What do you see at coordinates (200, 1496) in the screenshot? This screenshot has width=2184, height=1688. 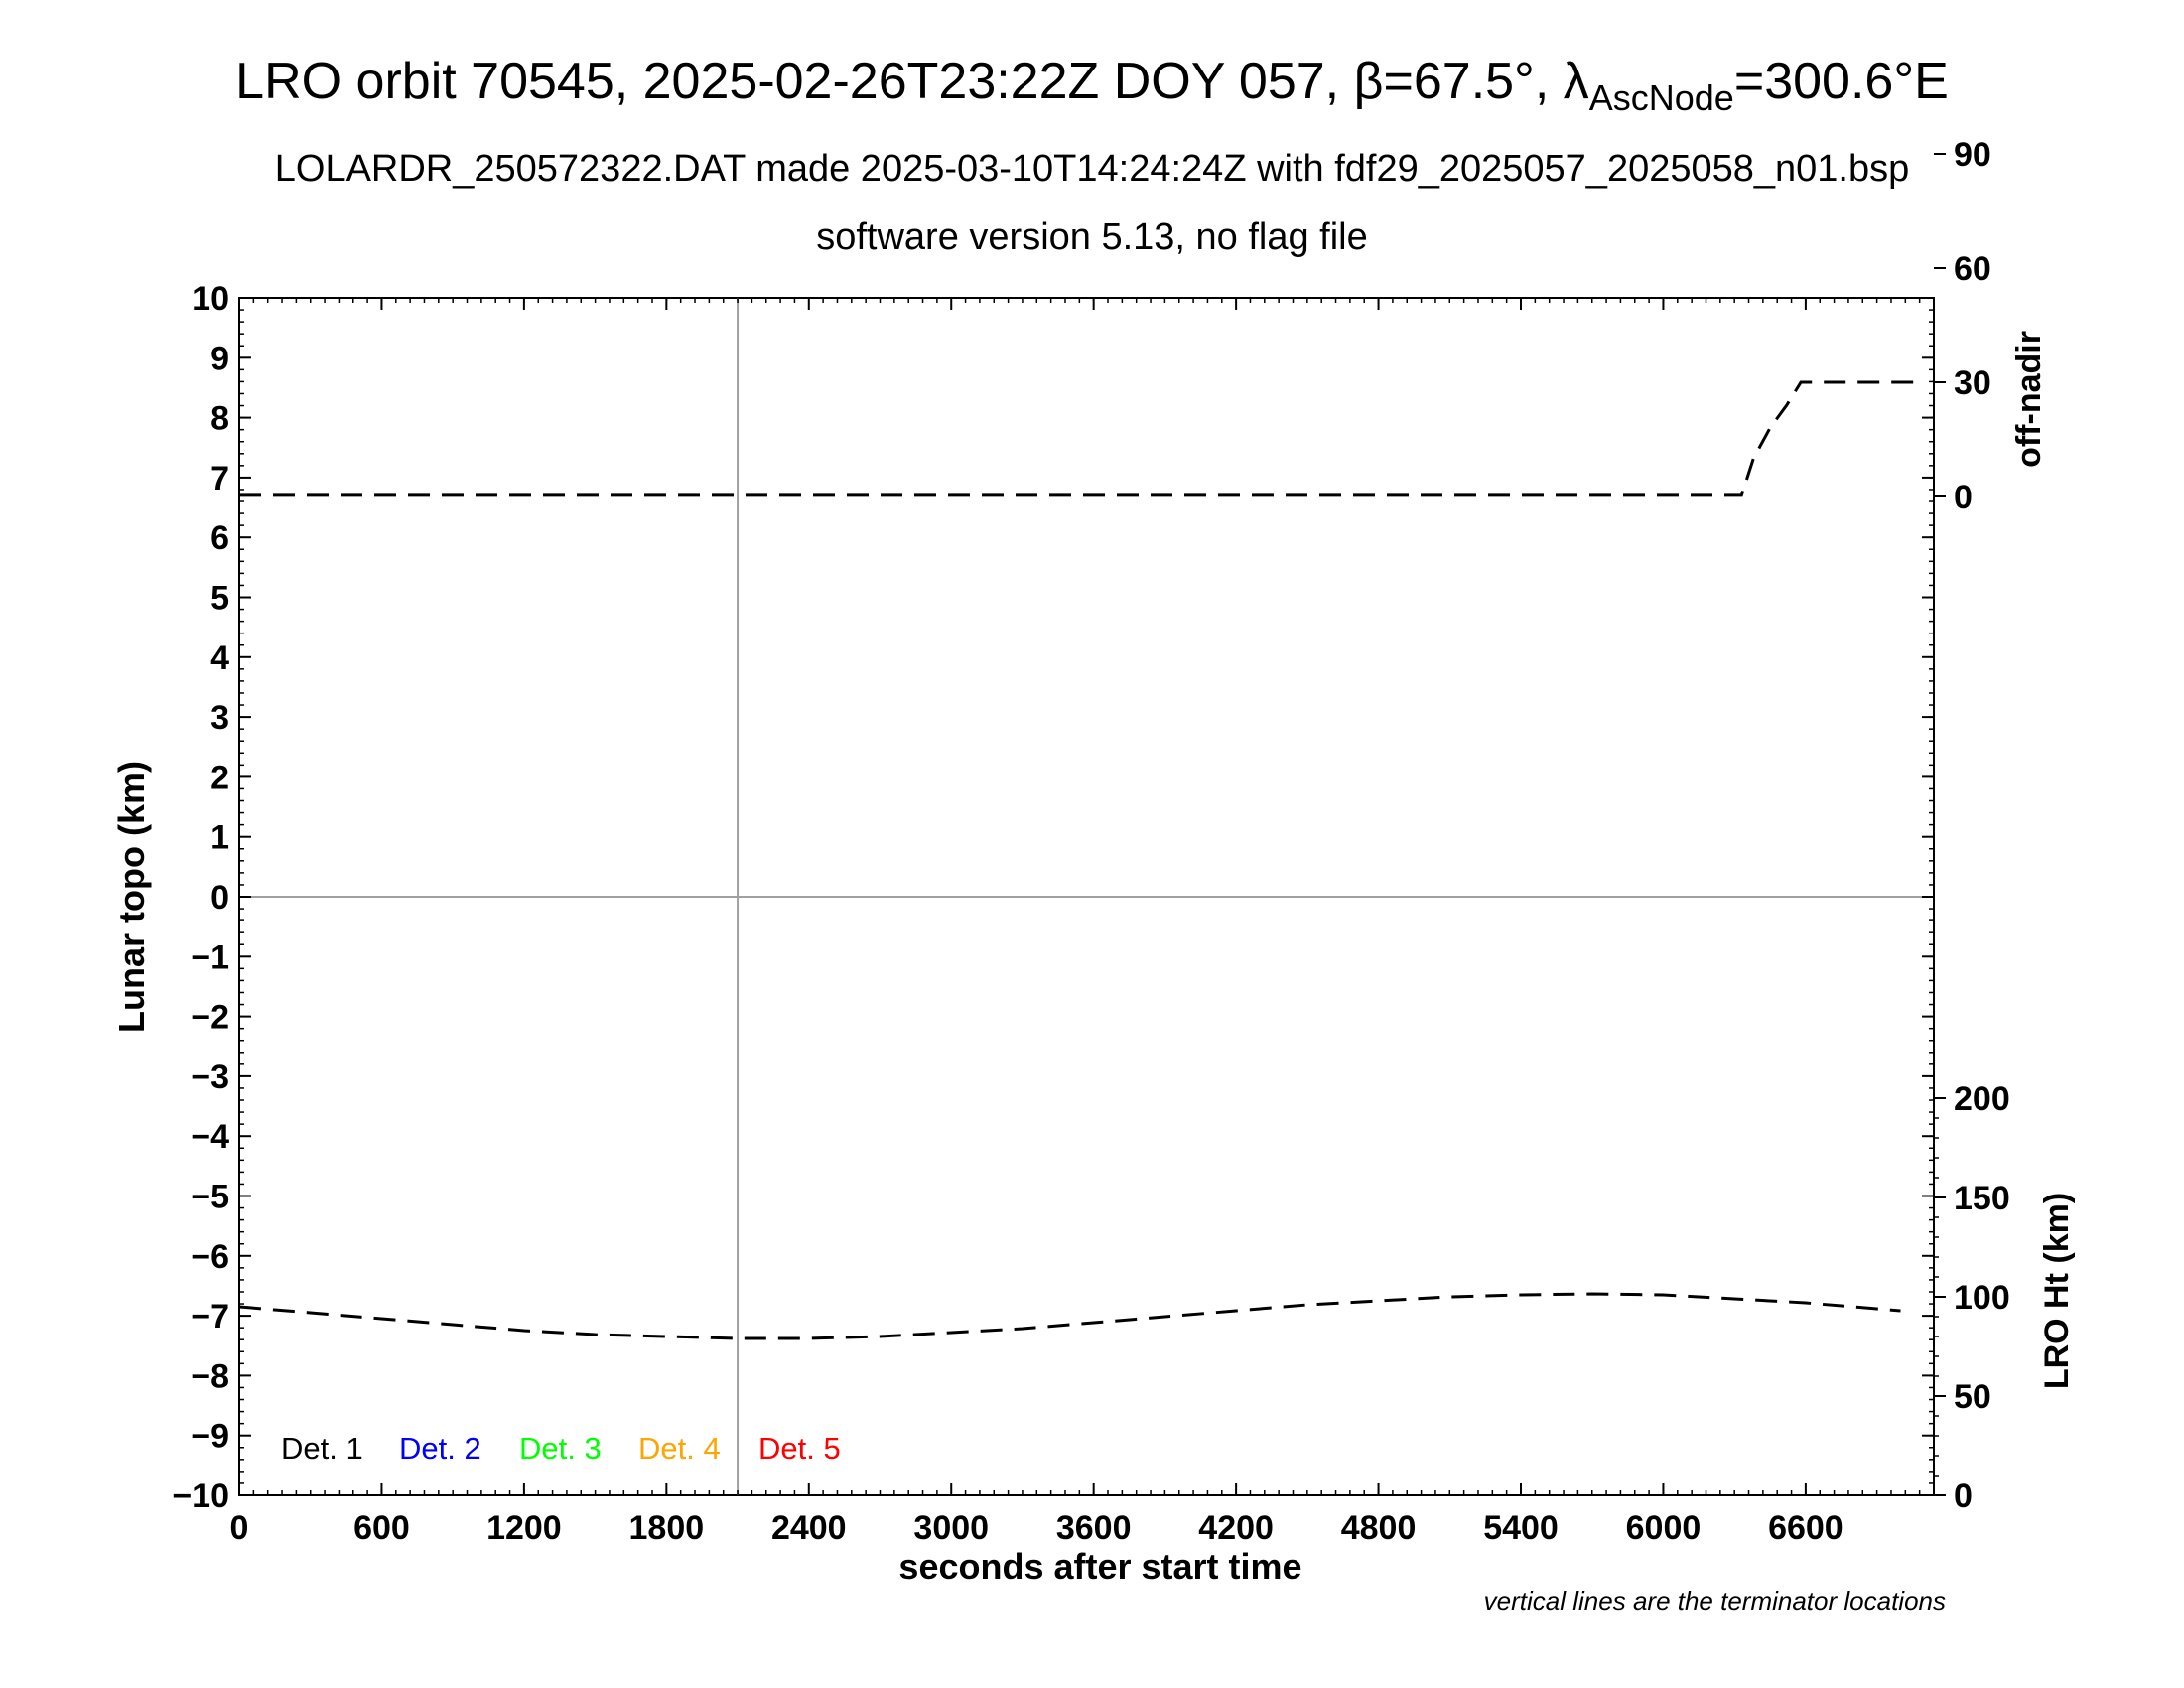 I see `y-tick-label: −10` at bounding box center [200, 1496].